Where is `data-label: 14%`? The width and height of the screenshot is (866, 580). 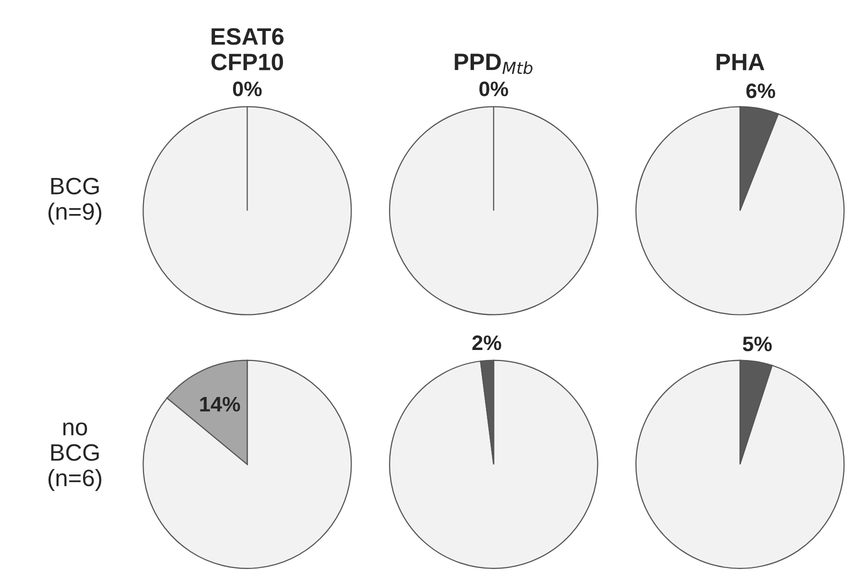
data-label: 14% is located at coordinates (220, 404).